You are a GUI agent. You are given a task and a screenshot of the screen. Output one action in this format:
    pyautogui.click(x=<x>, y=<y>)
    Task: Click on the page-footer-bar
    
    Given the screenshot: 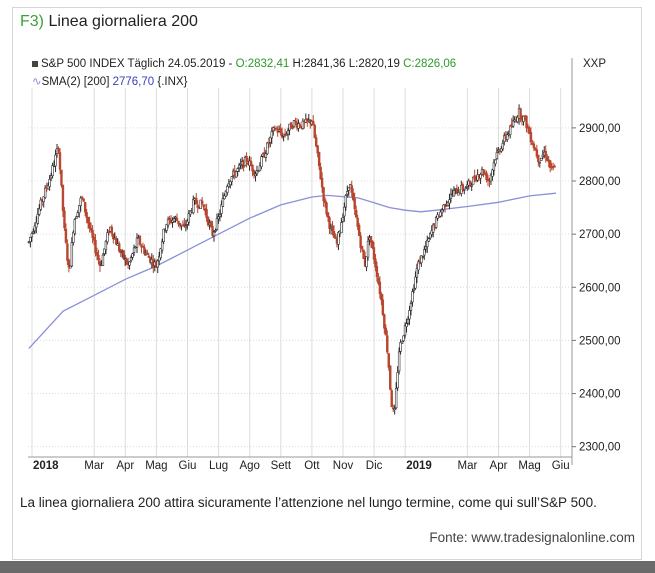 What is the action you would take?
    pyautogui.click(x=327, y=567)
    